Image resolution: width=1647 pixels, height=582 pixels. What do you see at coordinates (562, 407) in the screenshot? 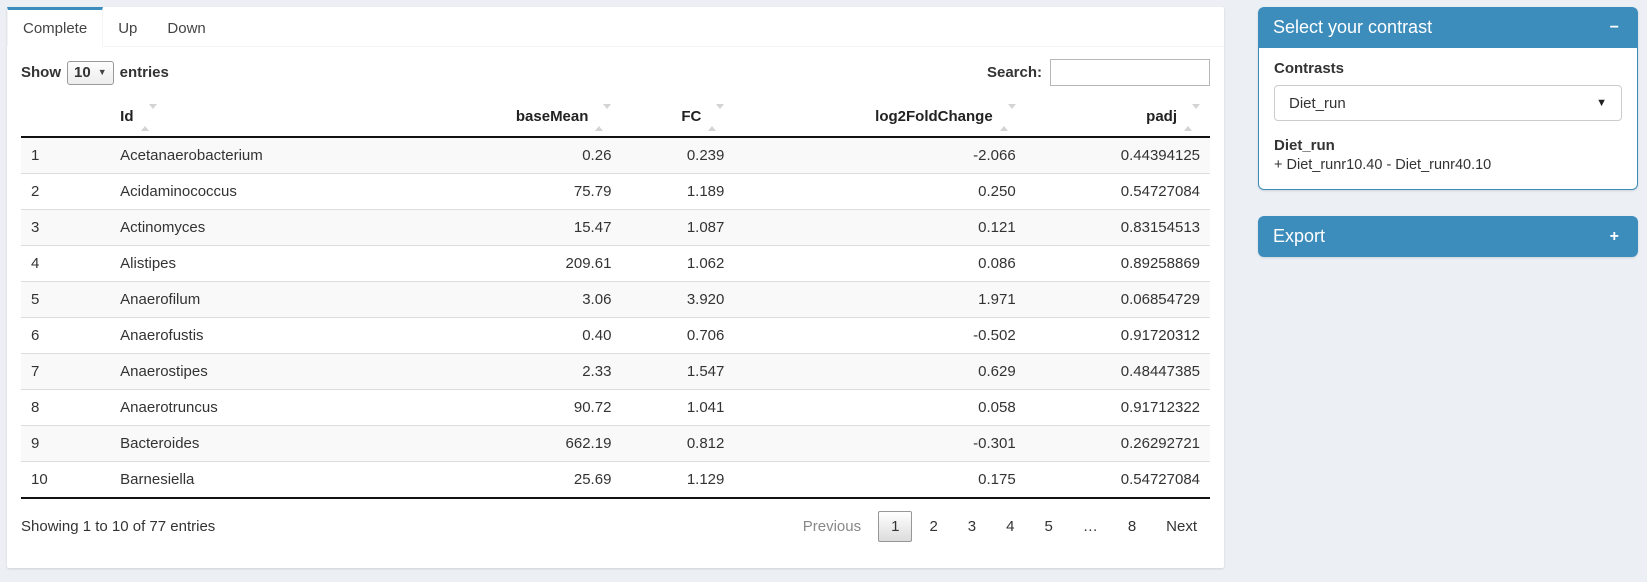
I see `baseMean-cell: 90.72` at bounding box center [562, 407].